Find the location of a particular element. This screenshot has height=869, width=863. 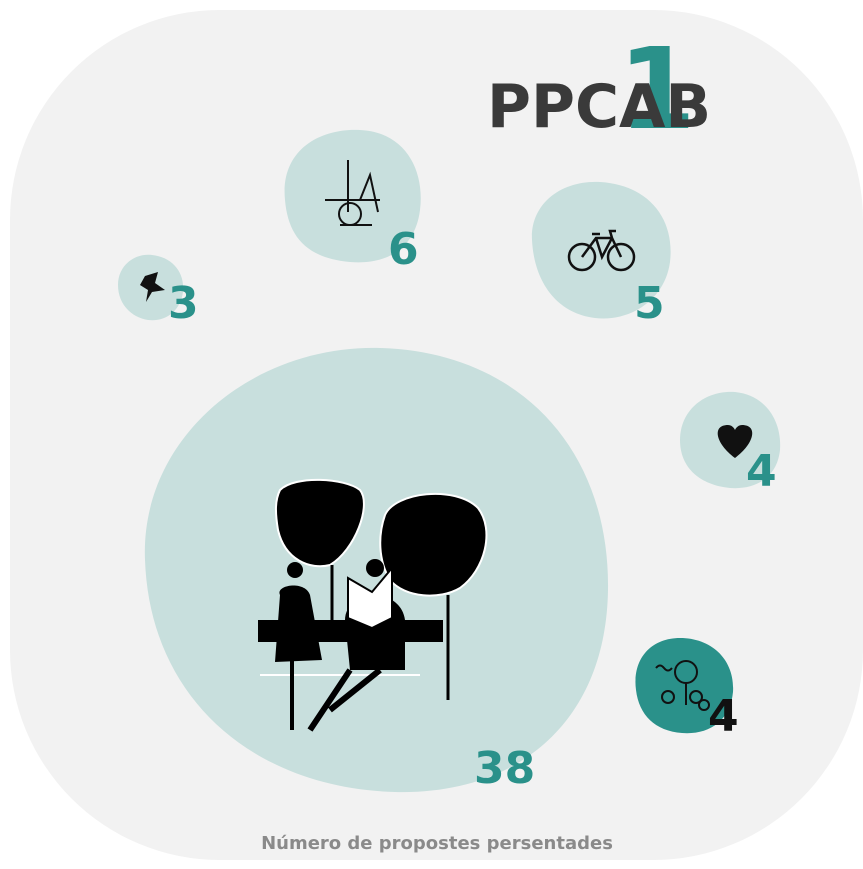

heart-icon is located at coordinates (735, 441).